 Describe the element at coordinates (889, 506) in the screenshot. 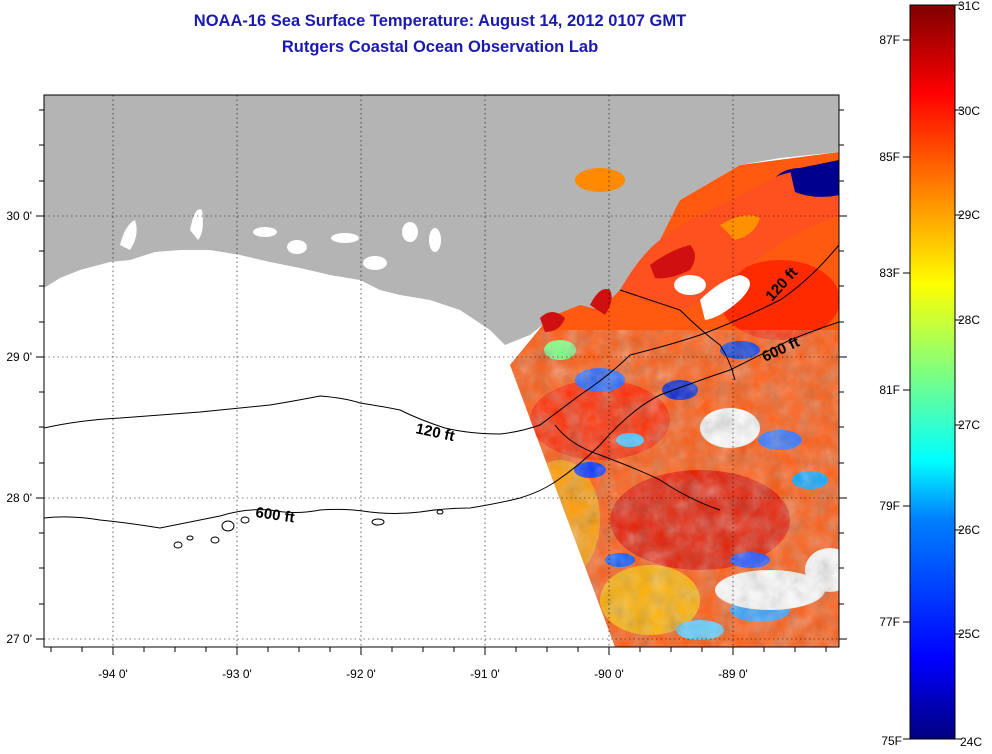

I see `colorbar-label-f: 79F` at that location.